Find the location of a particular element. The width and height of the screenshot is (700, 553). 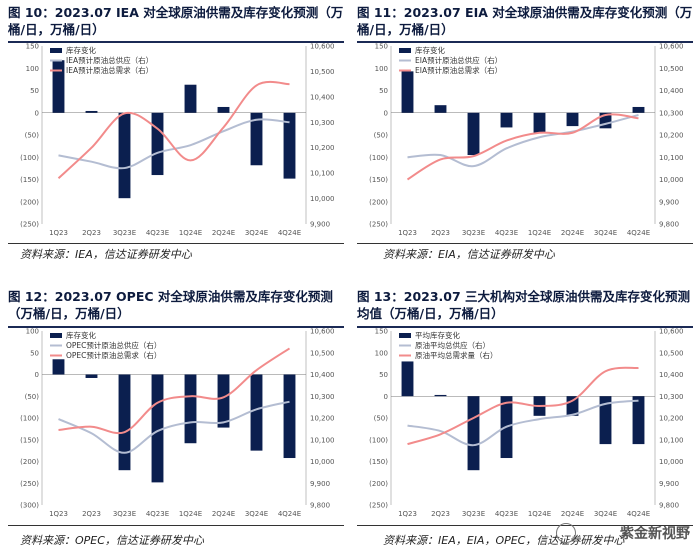

legend-label: 原油平均总需求量（右） is located at coordinates (456, 355).